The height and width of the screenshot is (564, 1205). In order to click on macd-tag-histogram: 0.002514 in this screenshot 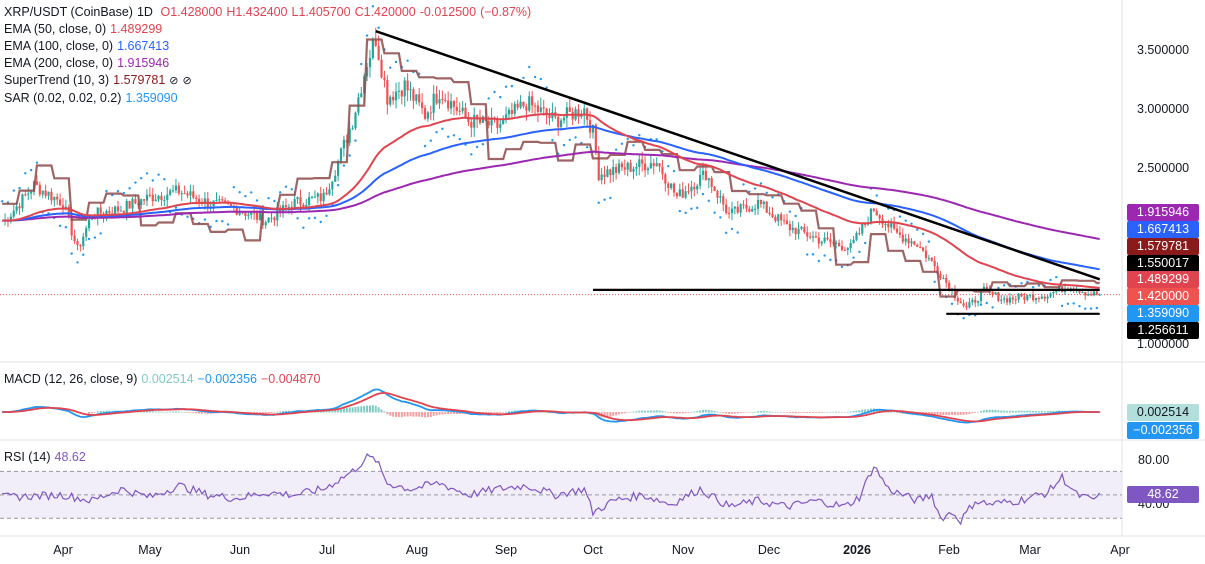, I will do `click(1163, 412)`.